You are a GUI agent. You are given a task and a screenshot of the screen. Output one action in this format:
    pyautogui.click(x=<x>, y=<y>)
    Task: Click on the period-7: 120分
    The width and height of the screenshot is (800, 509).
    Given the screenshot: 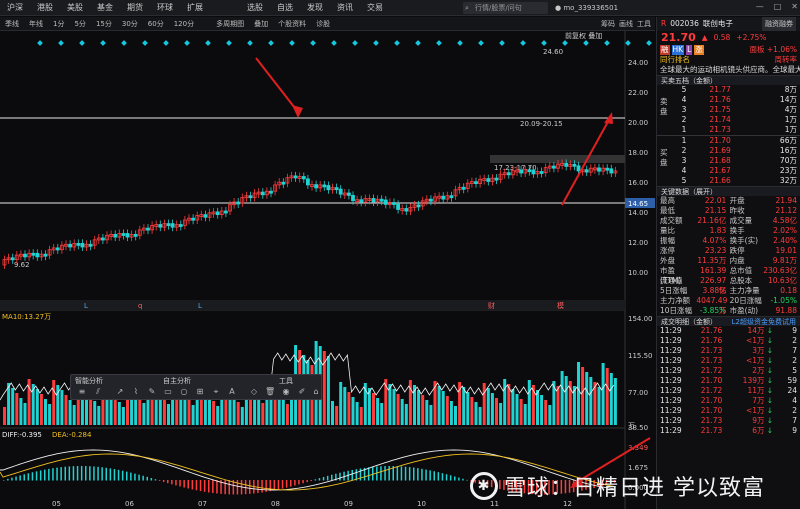 What is the action you would take?
    pyautogui.click(x=184, y=23)
    